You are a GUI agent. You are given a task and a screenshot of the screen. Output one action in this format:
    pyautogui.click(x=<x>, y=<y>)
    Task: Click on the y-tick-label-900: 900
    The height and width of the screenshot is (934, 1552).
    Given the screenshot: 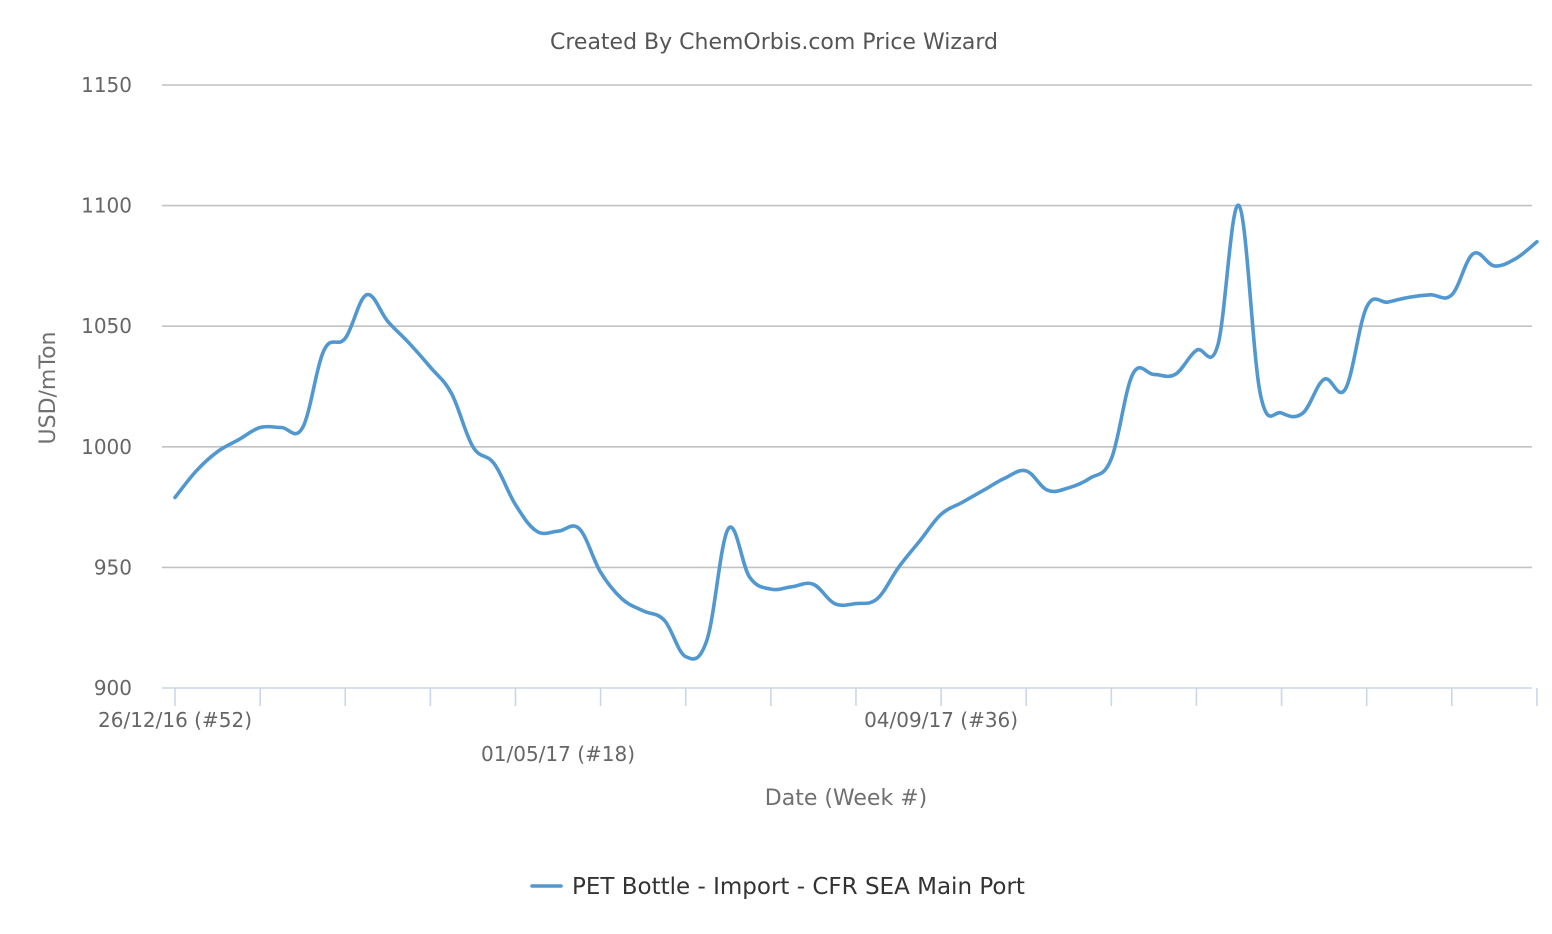 What is the action you would take?
    pyautogui.click(x=113, y=688)
    